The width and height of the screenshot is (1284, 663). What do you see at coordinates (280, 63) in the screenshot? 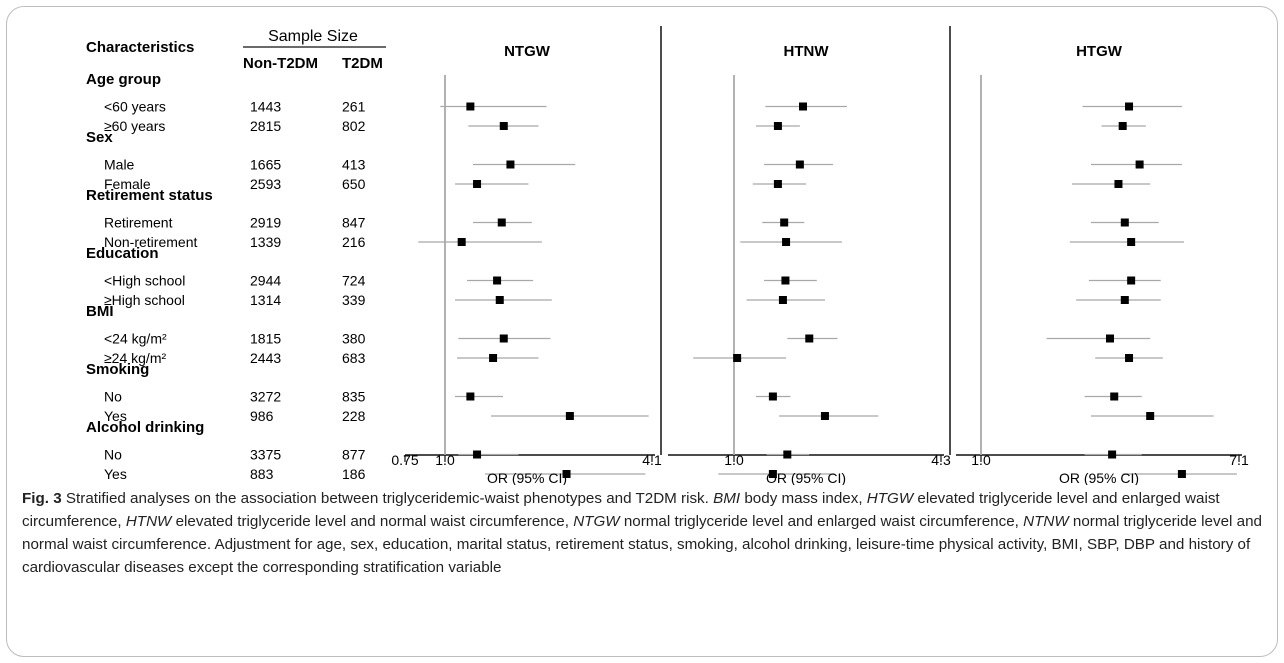
I see `non-t2dm-header: Non-T2DM` at bounding box center [280, 63].